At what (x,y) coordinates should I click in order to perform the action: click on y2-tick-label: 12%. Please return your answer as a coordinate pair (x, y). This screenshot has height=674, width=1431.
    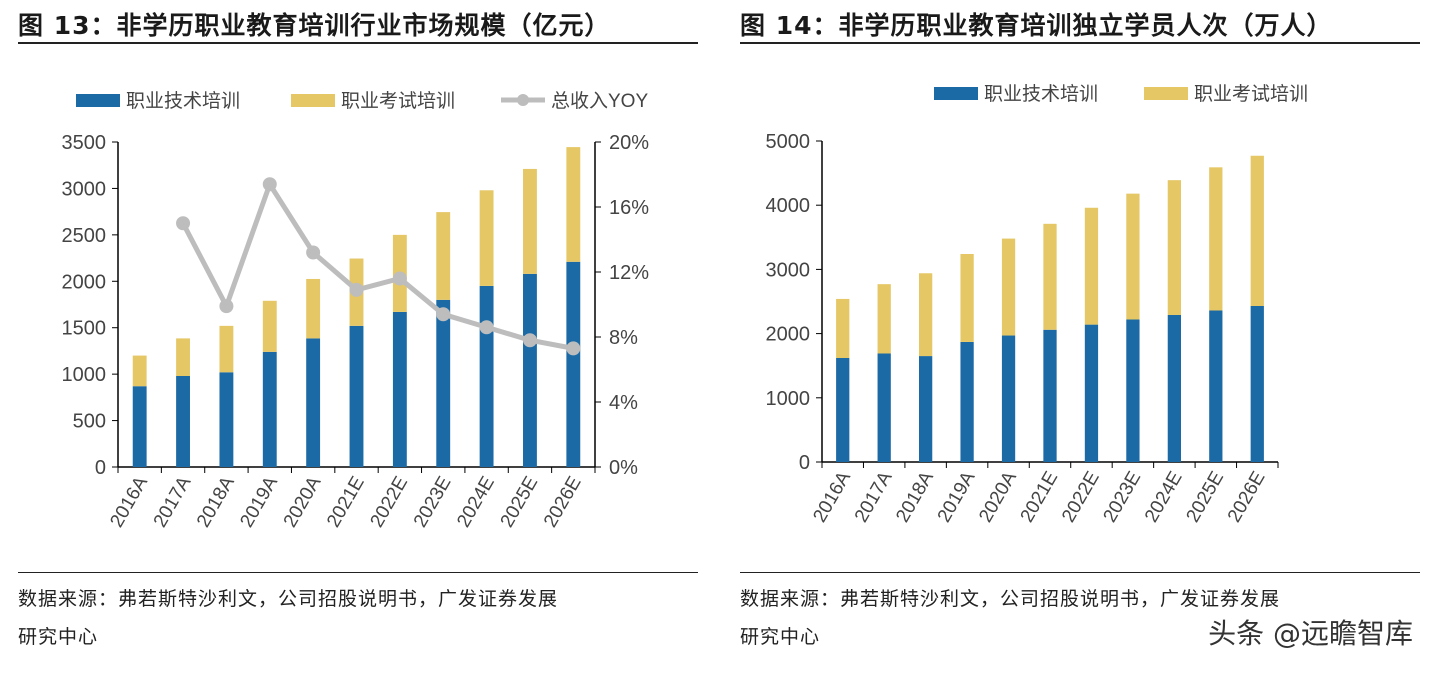
    Looking at the image, I should click on (629, 273).